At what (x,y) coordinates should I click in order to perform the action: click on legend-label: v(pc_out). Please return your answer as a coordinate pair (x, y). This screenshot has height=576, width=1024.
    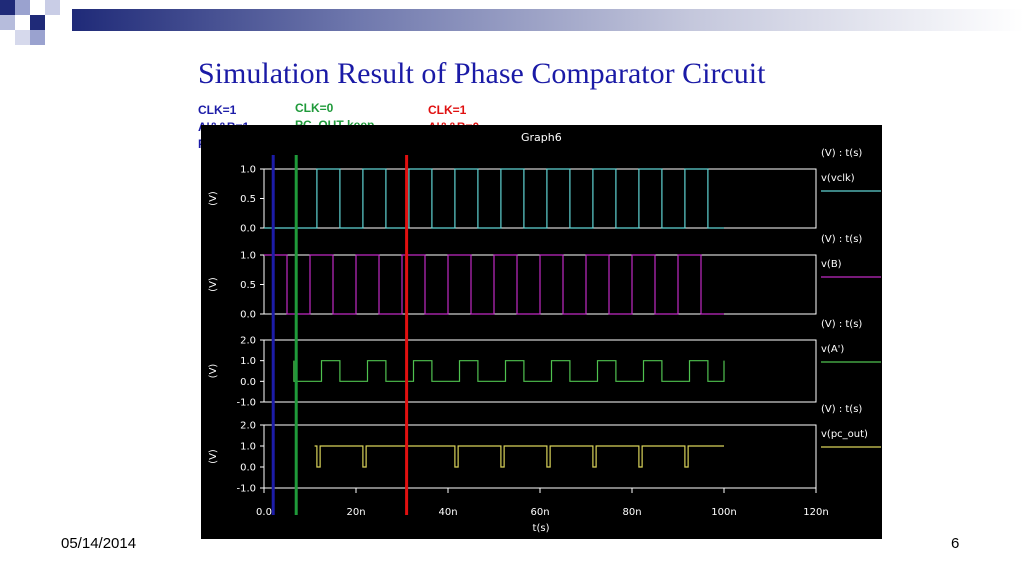
    Looking at the image, I should click on (844, 434).